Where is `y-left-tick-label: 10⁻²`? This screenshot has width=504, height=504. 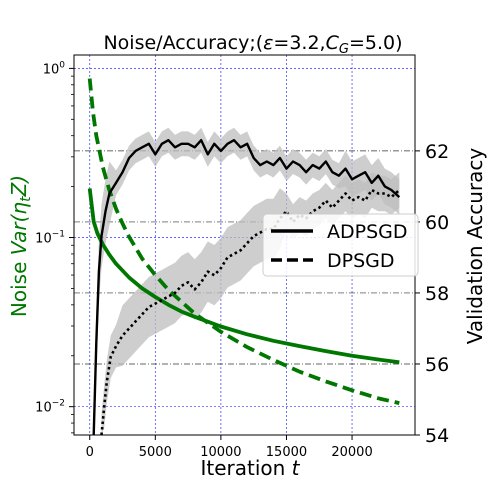 y-left-tick-label: 10⁻² is located at coordinates (50, 407).